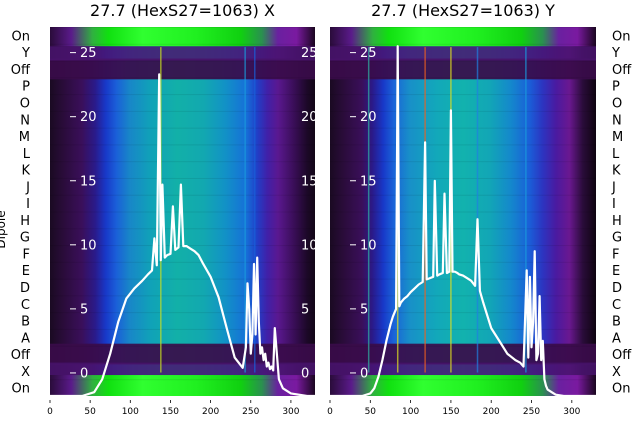 This screenshot has height=440, width=640. I want to click on row-label-right: N, so click(617, 120).